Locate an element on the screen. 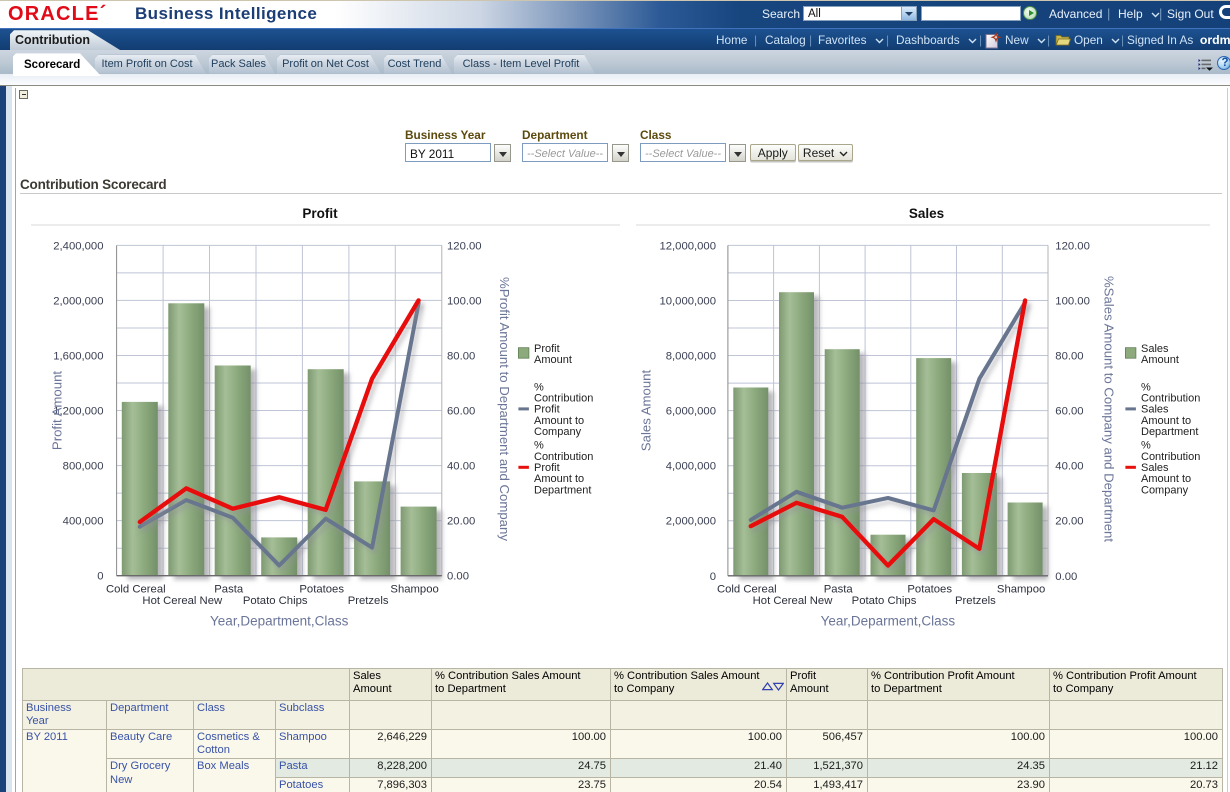  svg-text: 2,400,000 is located at coordinates (78, 246).